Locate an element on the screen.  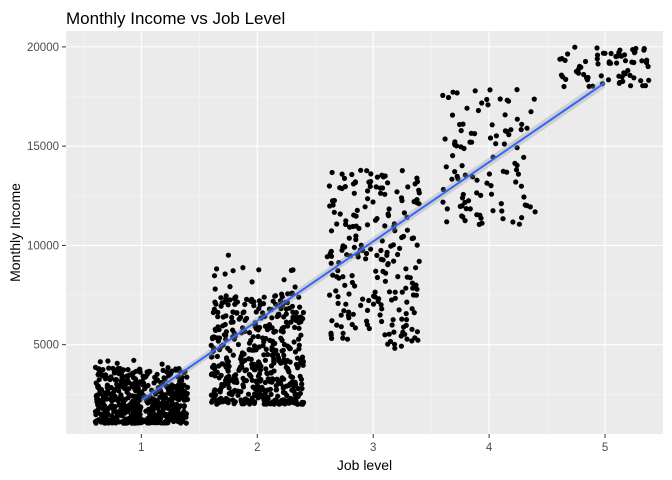
x-tick-label: 5 is located at coordinates (605, 448).